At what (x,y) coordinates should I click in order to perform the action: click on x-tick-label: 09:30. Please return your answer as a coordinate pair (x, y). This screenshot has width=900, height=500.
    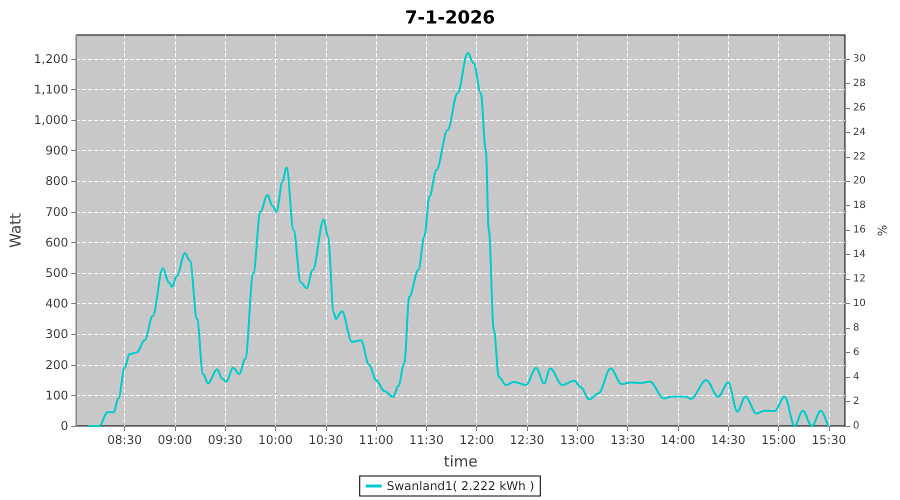
    Looking at the image, I should click on (225, 440).